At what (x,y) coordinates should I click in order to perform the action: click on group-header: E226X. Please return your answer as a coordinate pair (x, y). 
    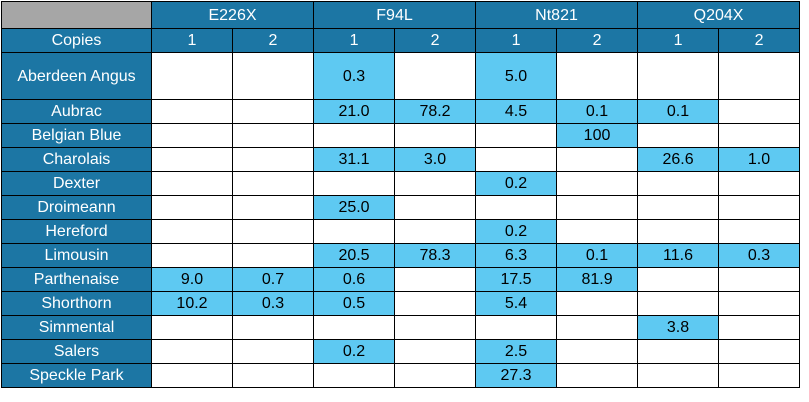
    Looking at the image, I should click on (232, 15).